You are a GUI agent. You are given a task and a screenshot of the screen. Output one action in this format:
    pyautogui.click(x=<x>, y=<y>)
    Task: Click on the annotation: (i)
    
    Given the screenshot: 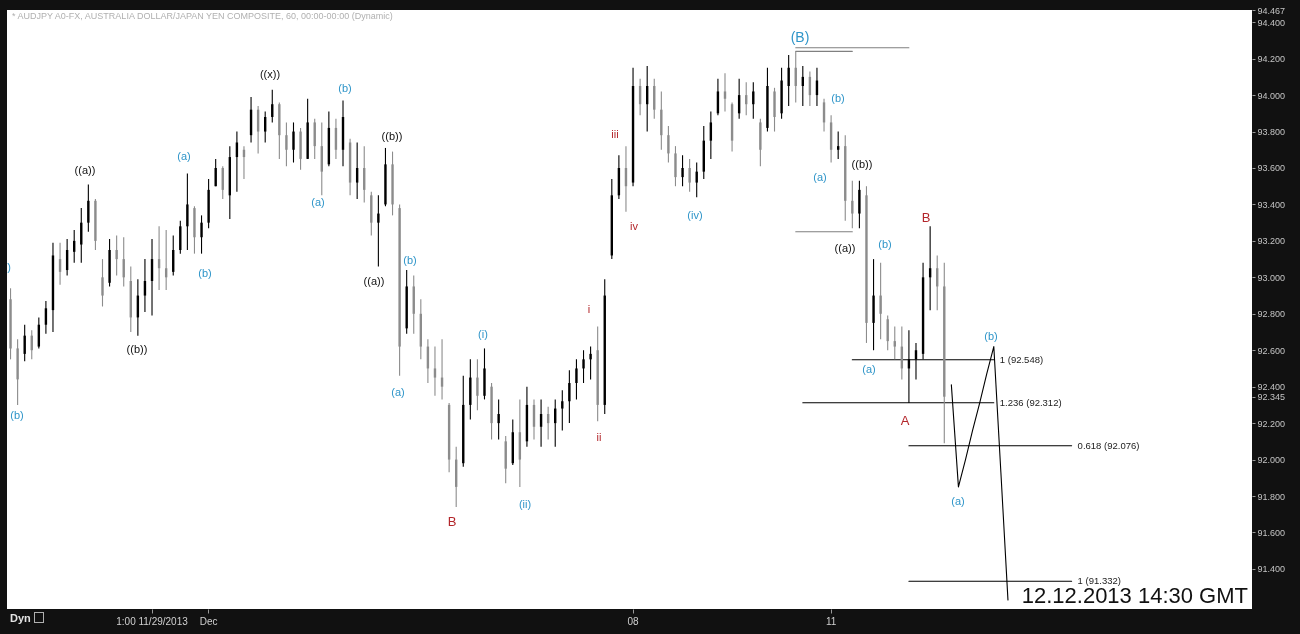 What is the action you would take?
    pyautogui.click(x=483, y=334)
    